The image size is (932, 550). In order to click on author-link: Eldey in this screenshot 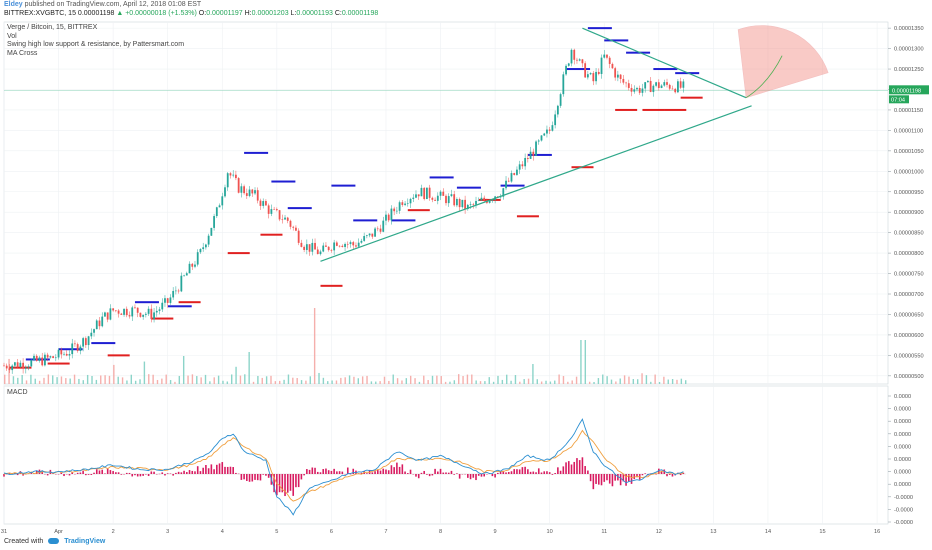, I will do `click(13, 4)`.